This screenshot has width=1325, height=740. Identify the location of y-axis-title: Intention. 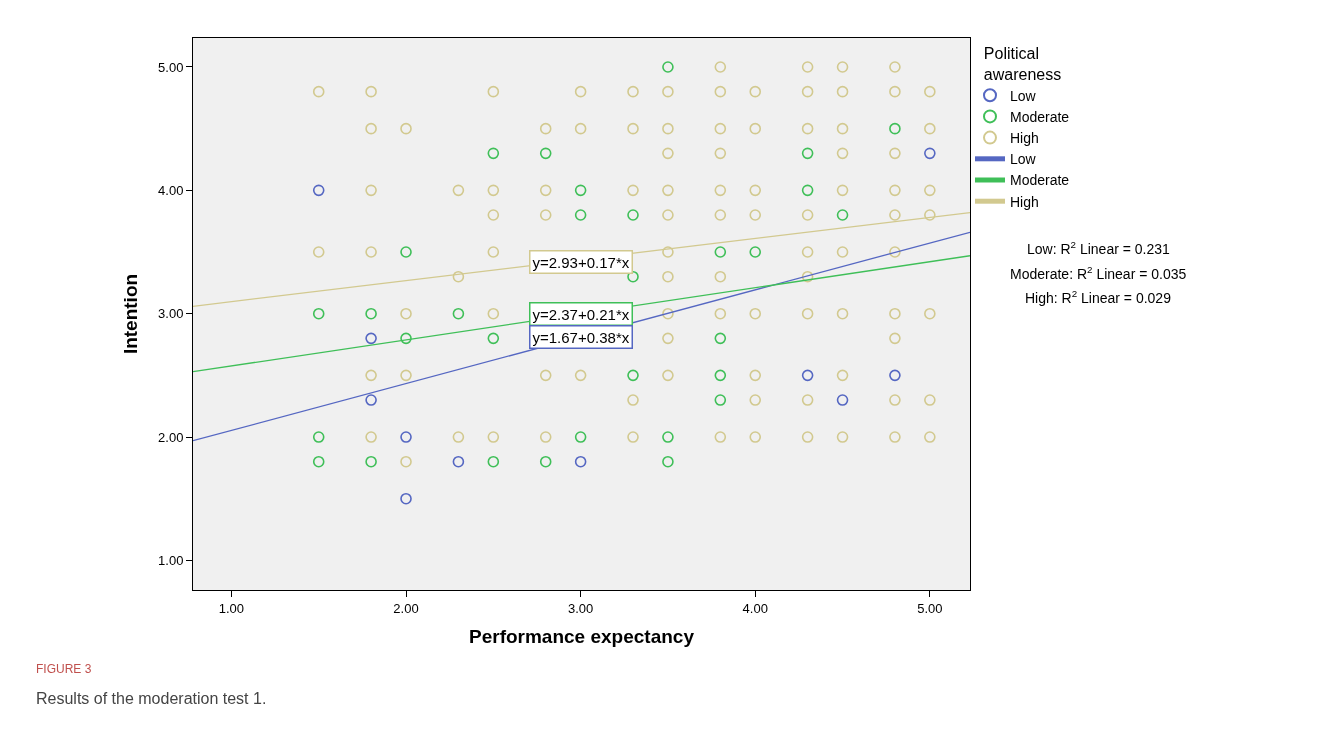
(130, 314).